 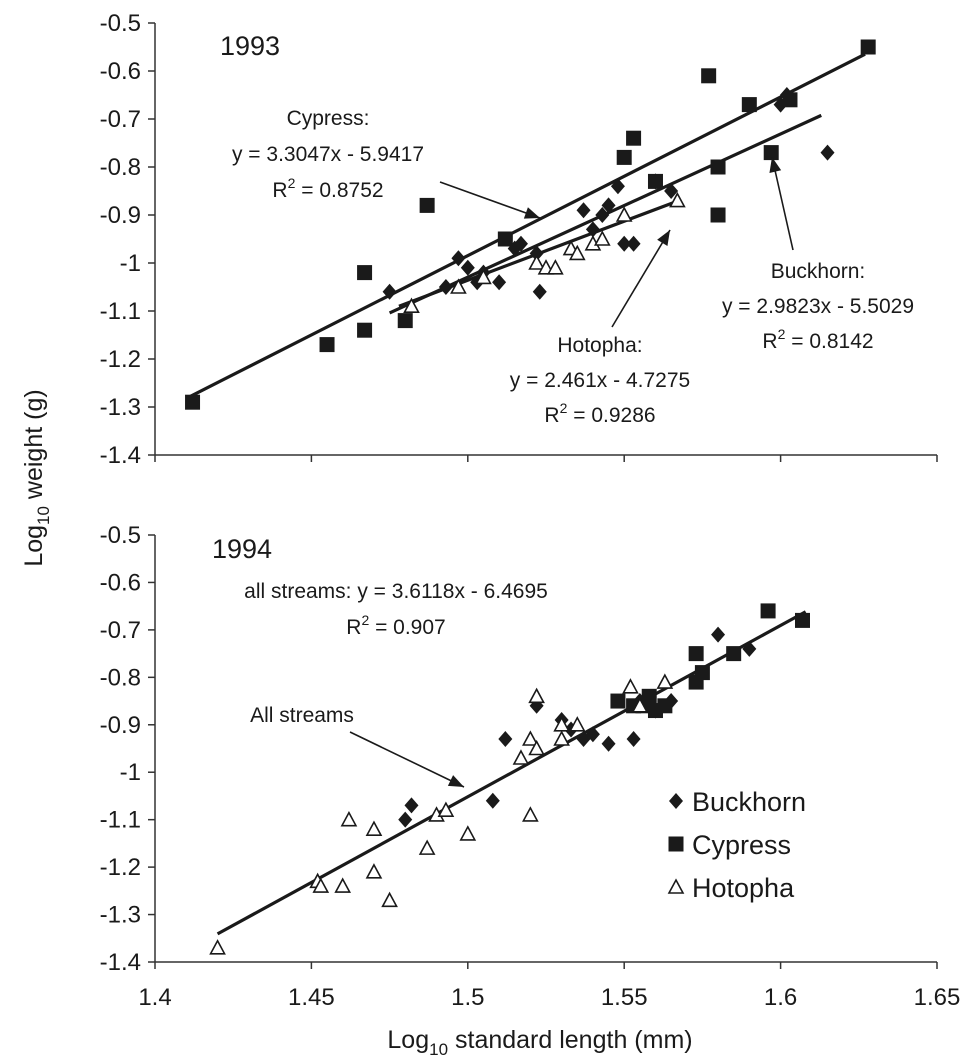 What do you see at coordinates (327, 188) in the screenshot?
I see `annotation-cypress-line: R2 = 0.8752` at bounding box center [327, 188].